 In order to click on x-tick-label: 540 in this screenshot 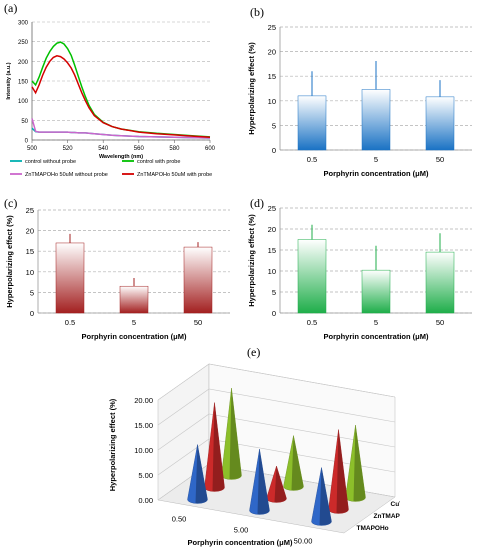, I will do `click(103, 149)`.